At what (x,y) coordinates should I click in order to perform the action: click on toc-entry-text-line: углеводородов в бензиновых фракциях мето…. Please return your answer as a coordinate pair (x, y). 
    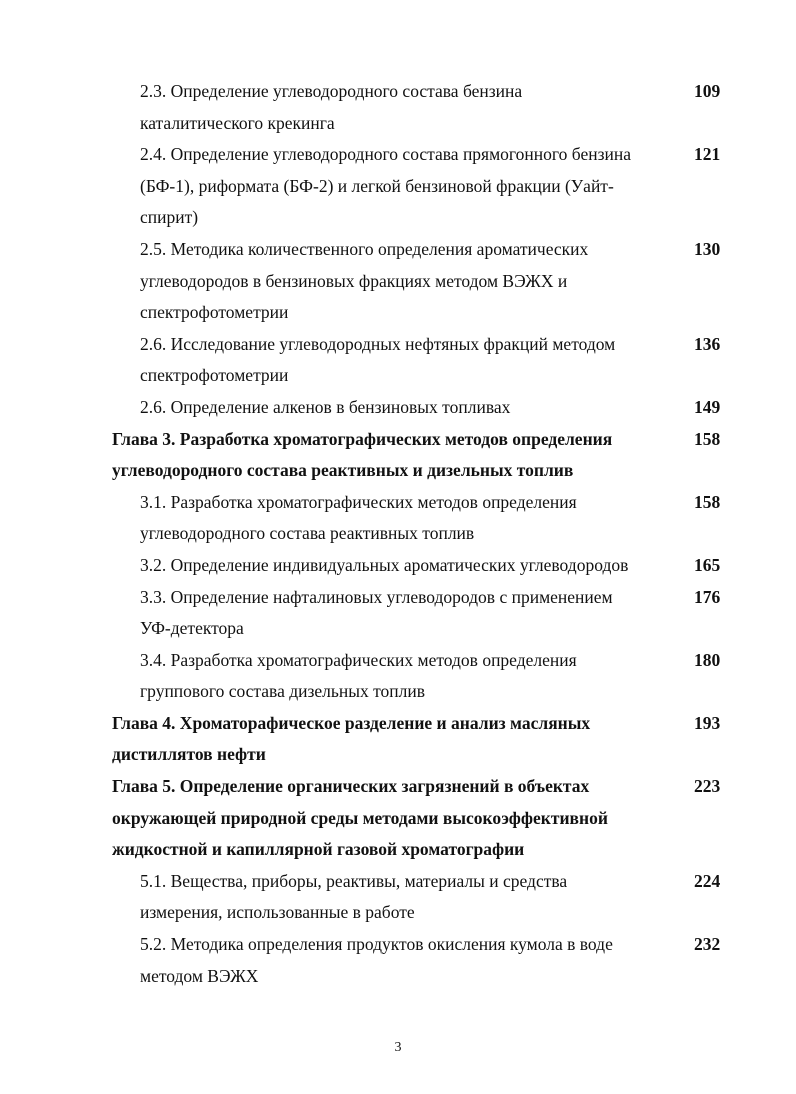
    Looking at the image, I should click on (354, 280).